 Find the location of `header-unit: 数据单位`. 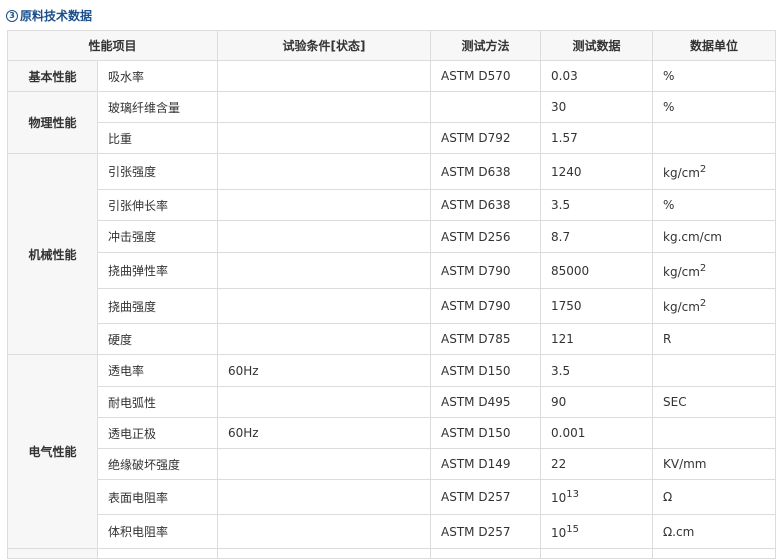

header-unit: 数据单位 is located at coordinates (714, 45).